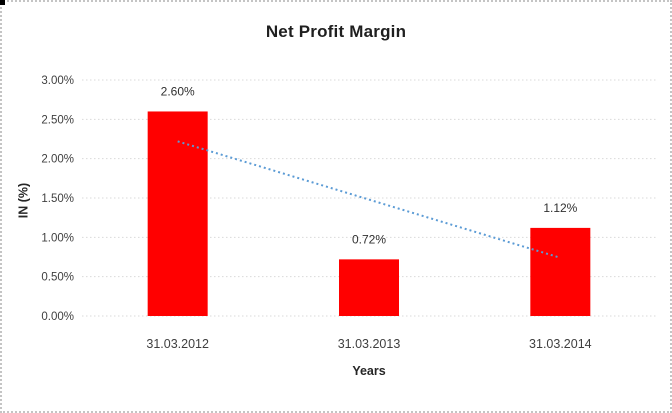 Image resolution: width=672 pixels, height=413 pixels. I want to click on y-tick-label: 1.50%, so click(57, 199).